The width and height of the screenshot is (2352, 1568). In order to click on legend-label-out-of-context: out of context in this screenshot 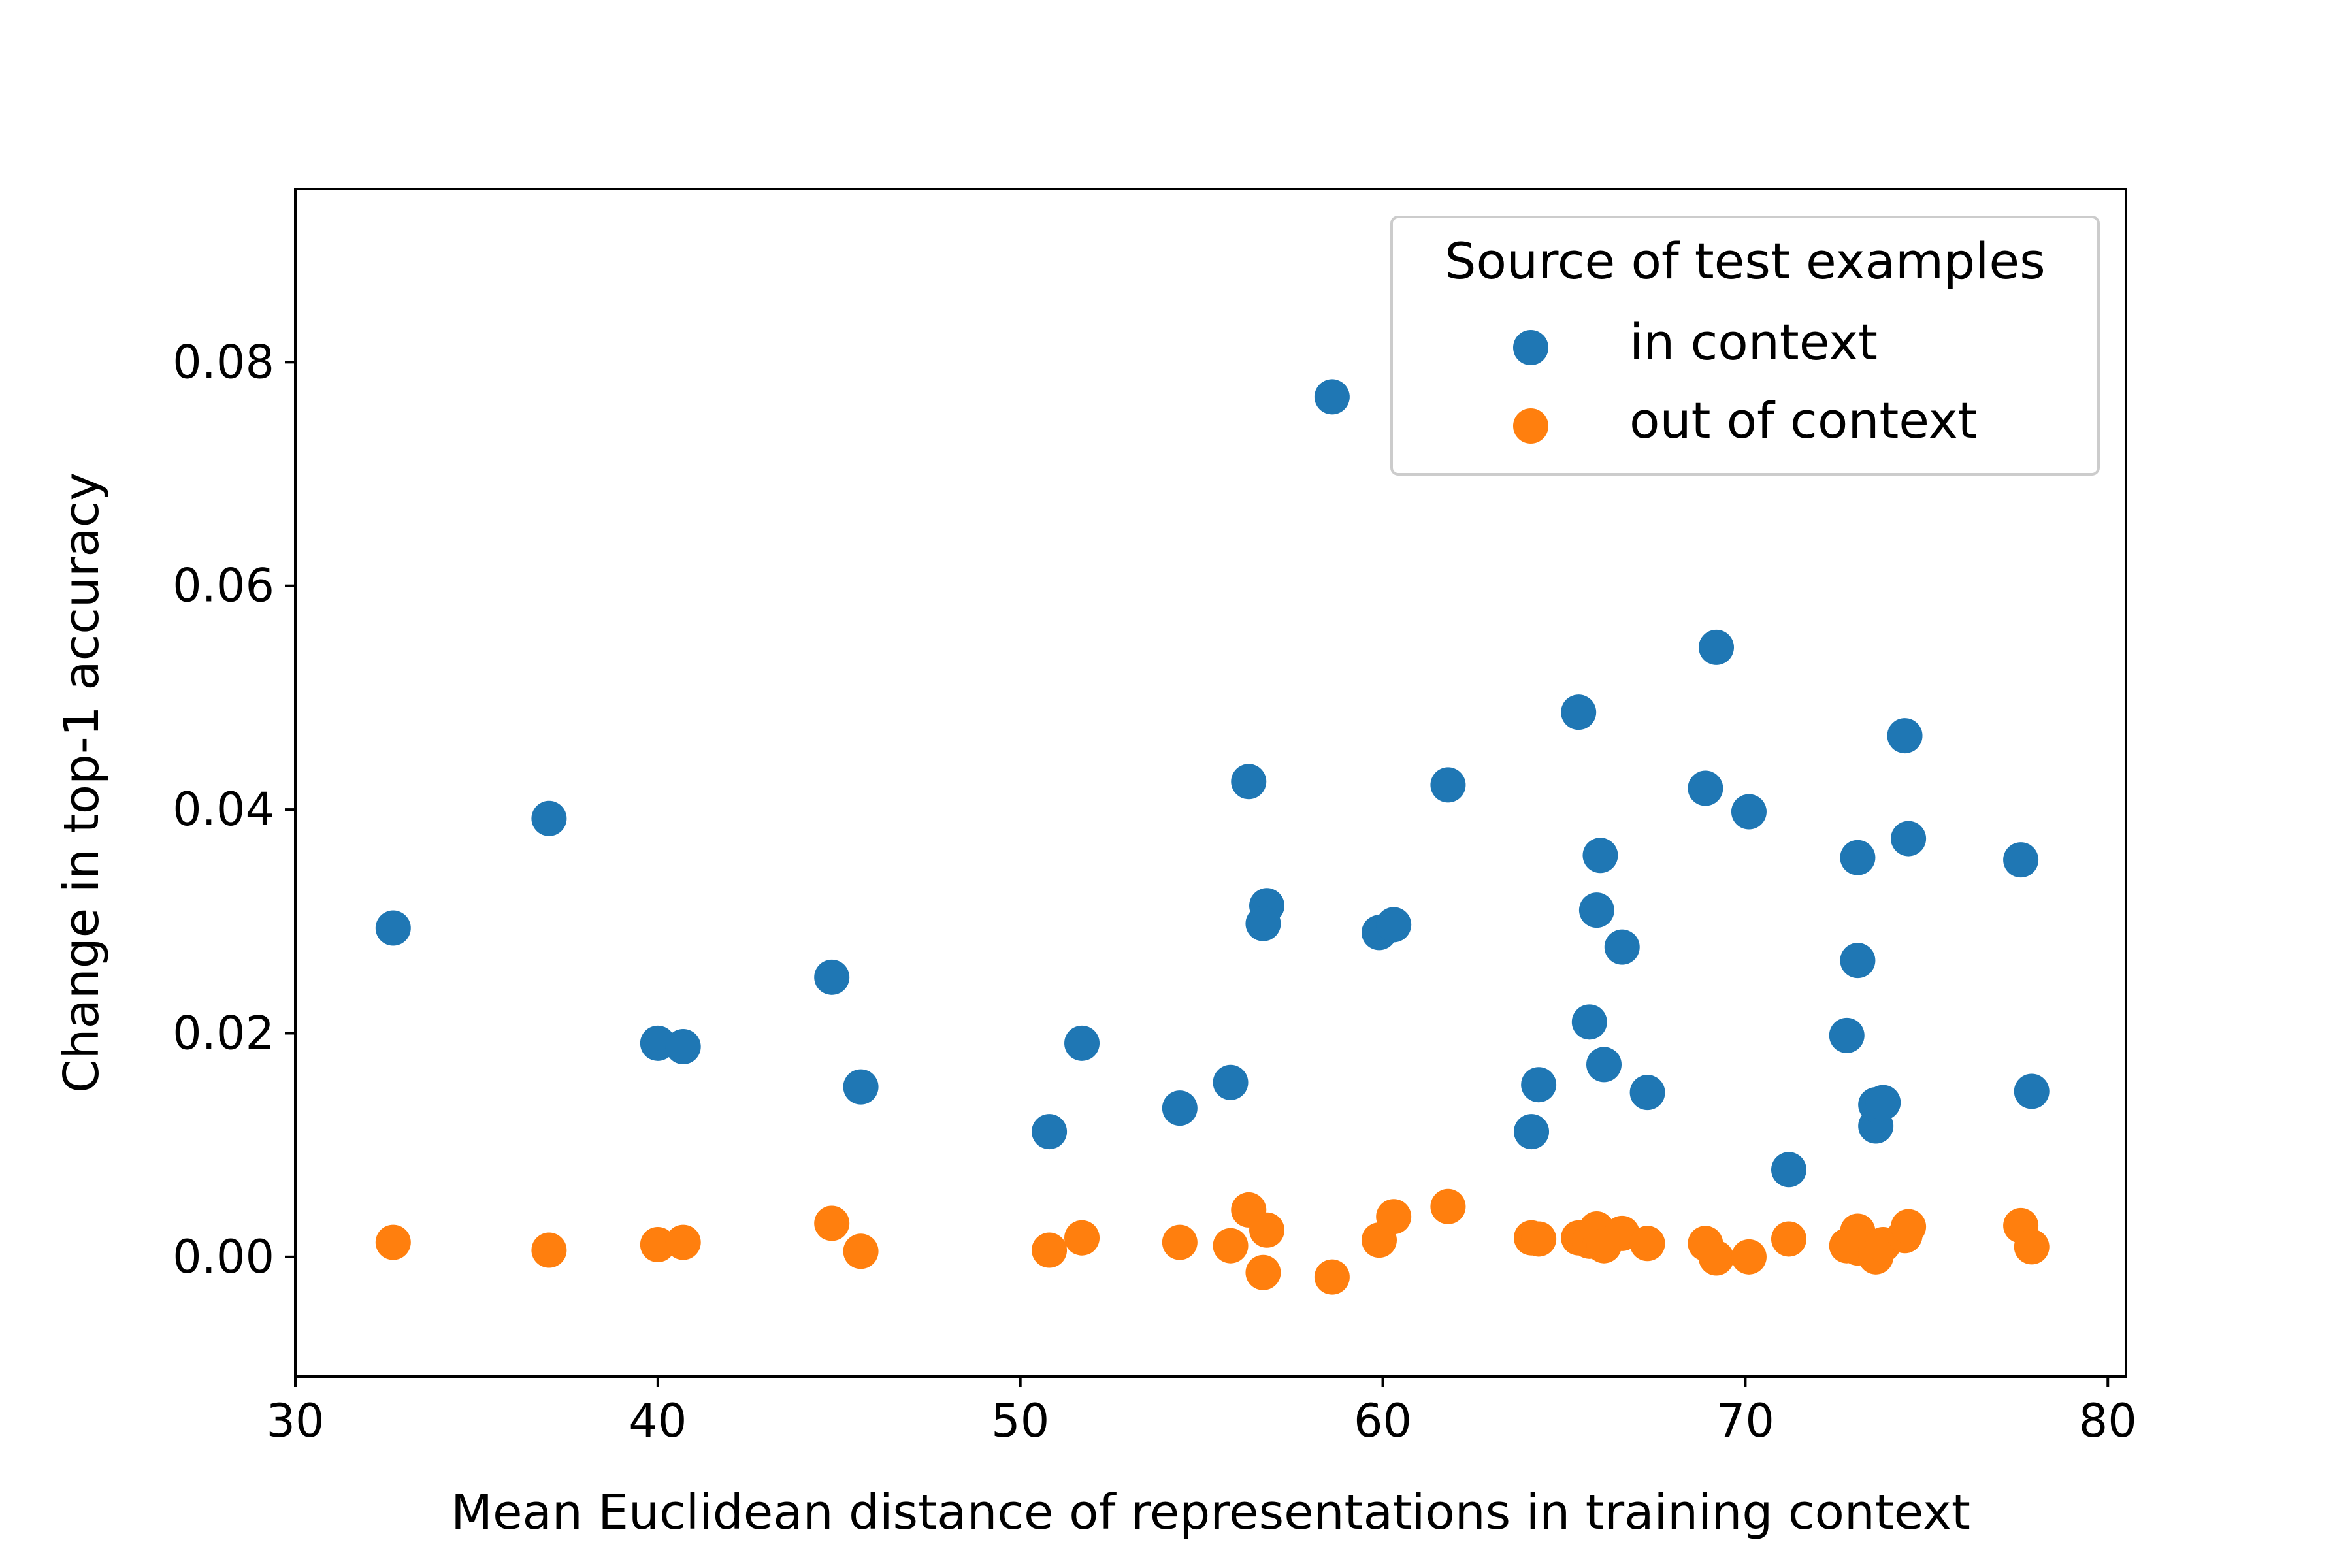, I will do `click(1803, 420)`.